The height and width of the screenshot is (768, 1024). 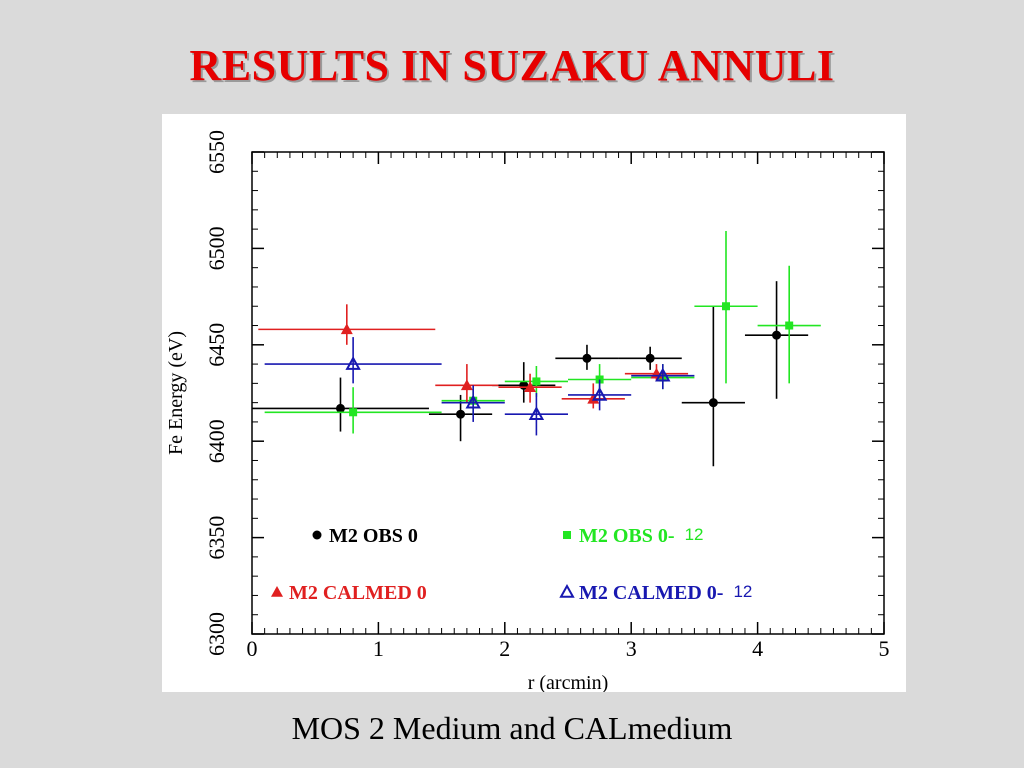 I want to click on y-tick-label: 6400, so click(x=216, y=441).